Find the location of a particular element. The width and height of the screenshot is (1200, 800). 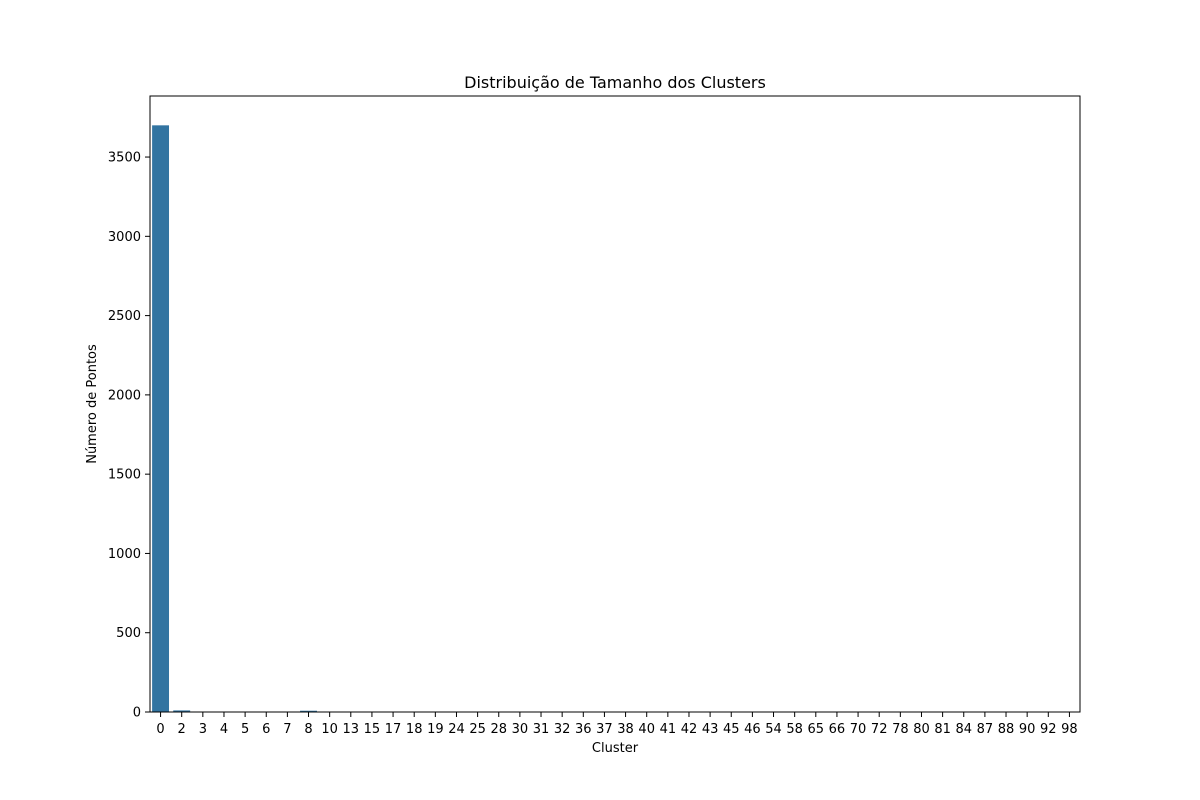

x-tick-label: 66 is located at coordinates (837, 729).